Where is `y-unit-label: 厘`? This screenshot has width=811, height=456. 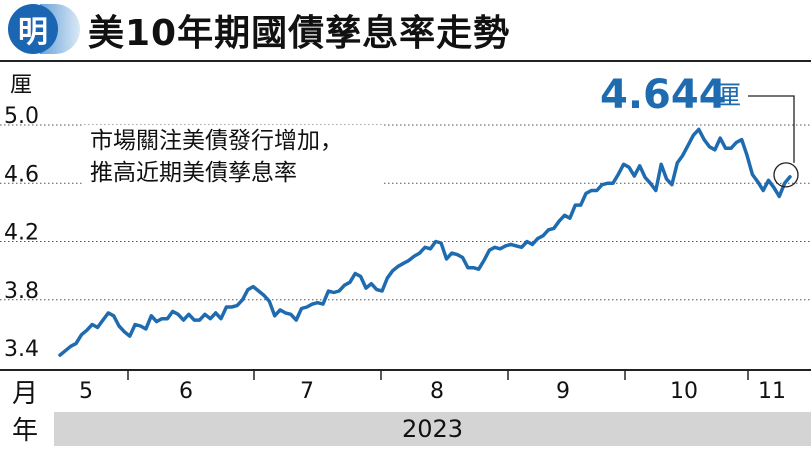
y-unit-label: 厘 is located at coordinates (21, 85).